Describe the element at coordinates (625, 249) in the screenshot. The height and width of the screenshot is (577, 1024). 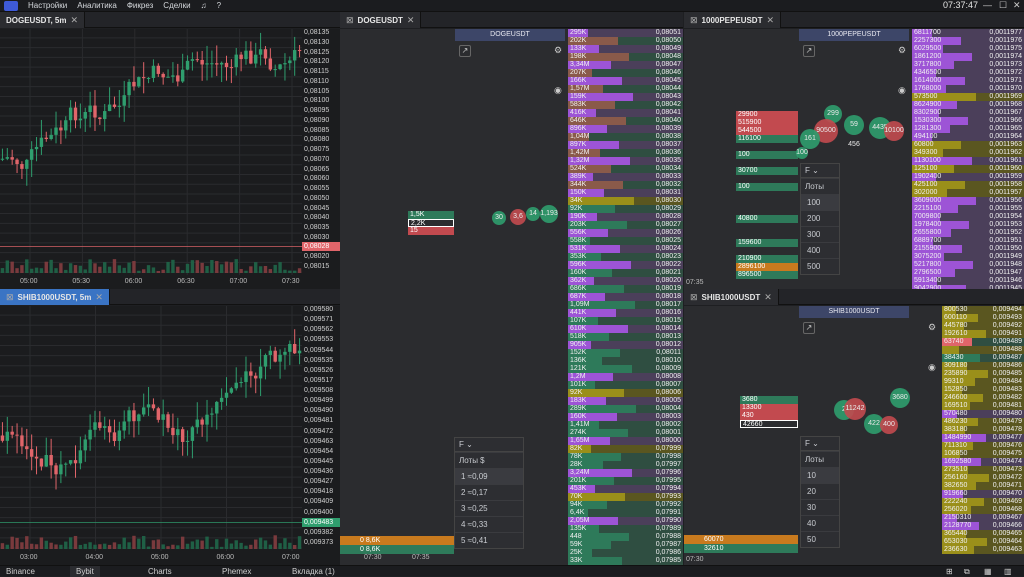
I see `order-book-row: 531K 0,08024` at that location.